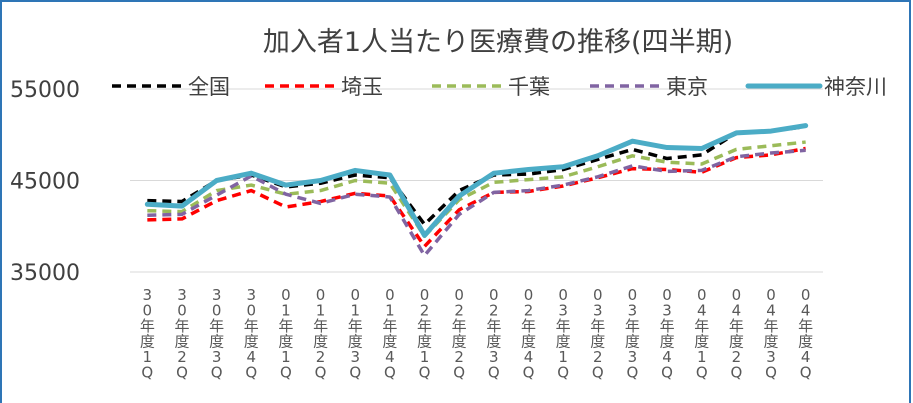 This screenshot has width=913, height=403. What do you see at coordinates (667, 334) in the screenshot?
I see `x-tick-label: 0 3 年度 4 Q` at bounding box center [667, 334].